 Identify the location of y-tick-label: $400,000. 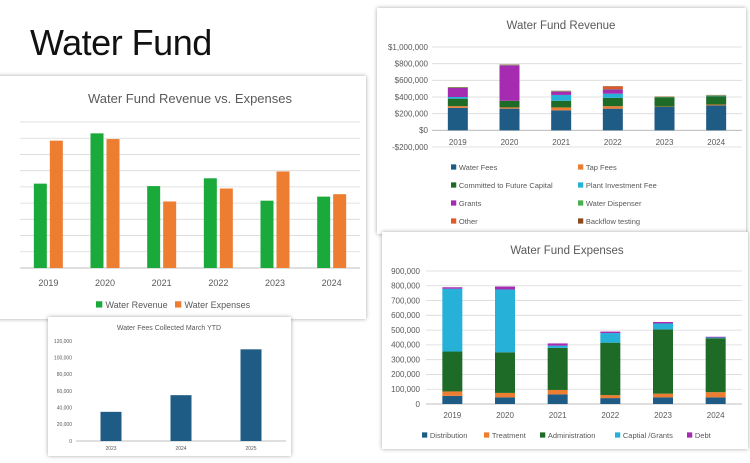
(412, 97).